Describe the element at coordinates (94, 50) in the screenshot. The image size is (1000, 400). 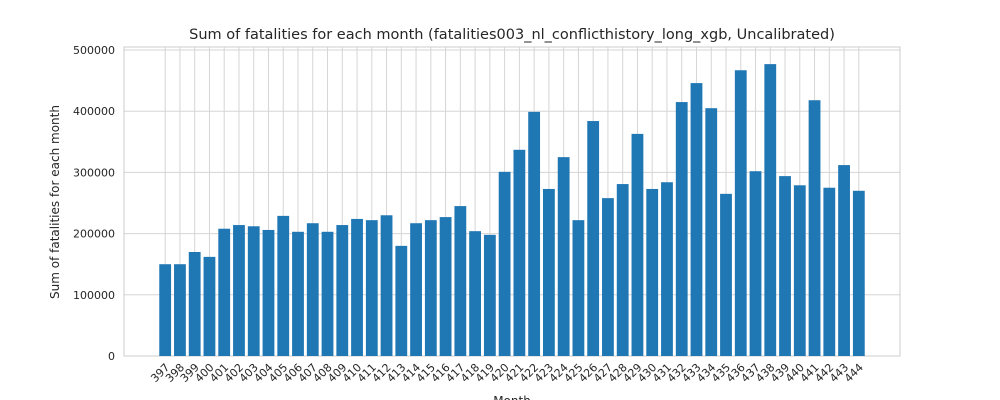
I see `y-tick-label: 500000` at that location.